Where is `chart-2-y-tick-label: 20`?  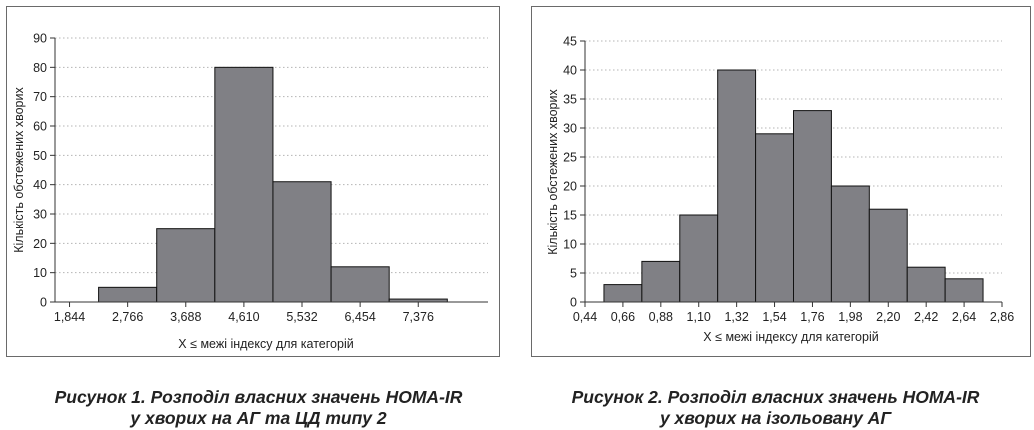
chart-2-y-tick-label: 20 is located at coordinates (570, 187).